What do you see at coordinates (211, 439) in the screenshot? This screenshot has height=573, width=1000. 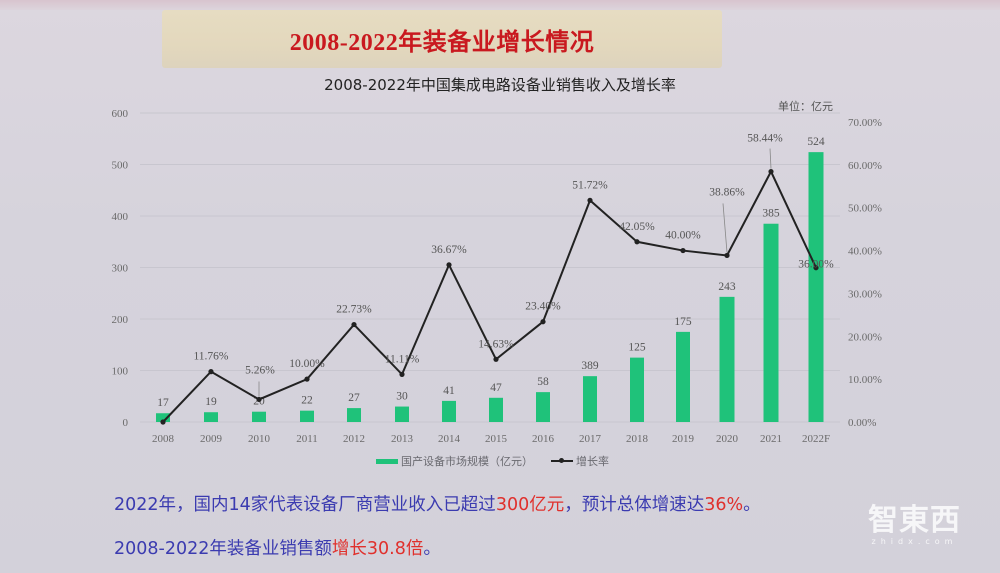 I see `x-tick: 2009` at bounding box center [211, 439].